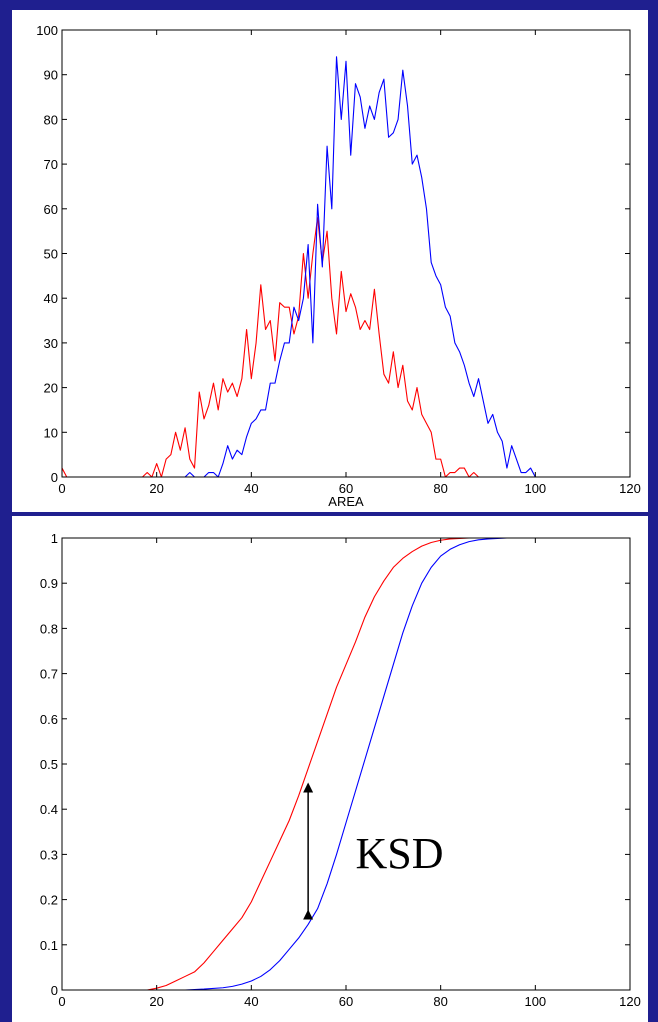  I want to click on ksd-annotation: KSD, so click(399, 853).